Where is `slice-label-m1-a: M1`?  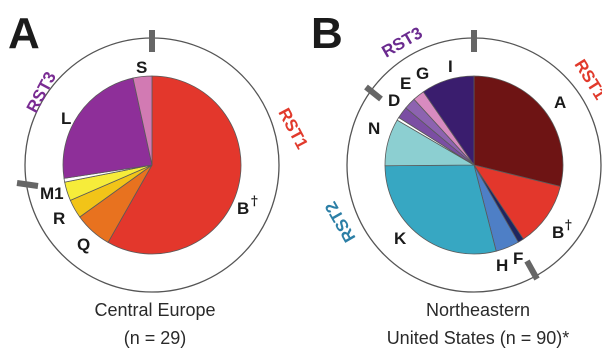
slice-label-m1-a: M1 is located at coordinates (52, 193).